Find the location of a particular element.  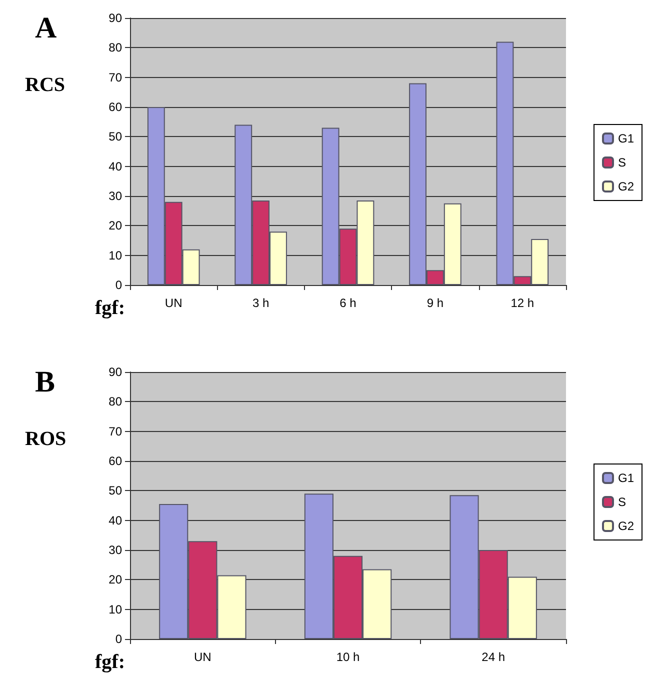

x-tick-label: 9 h is located at coordinates (435, 303).